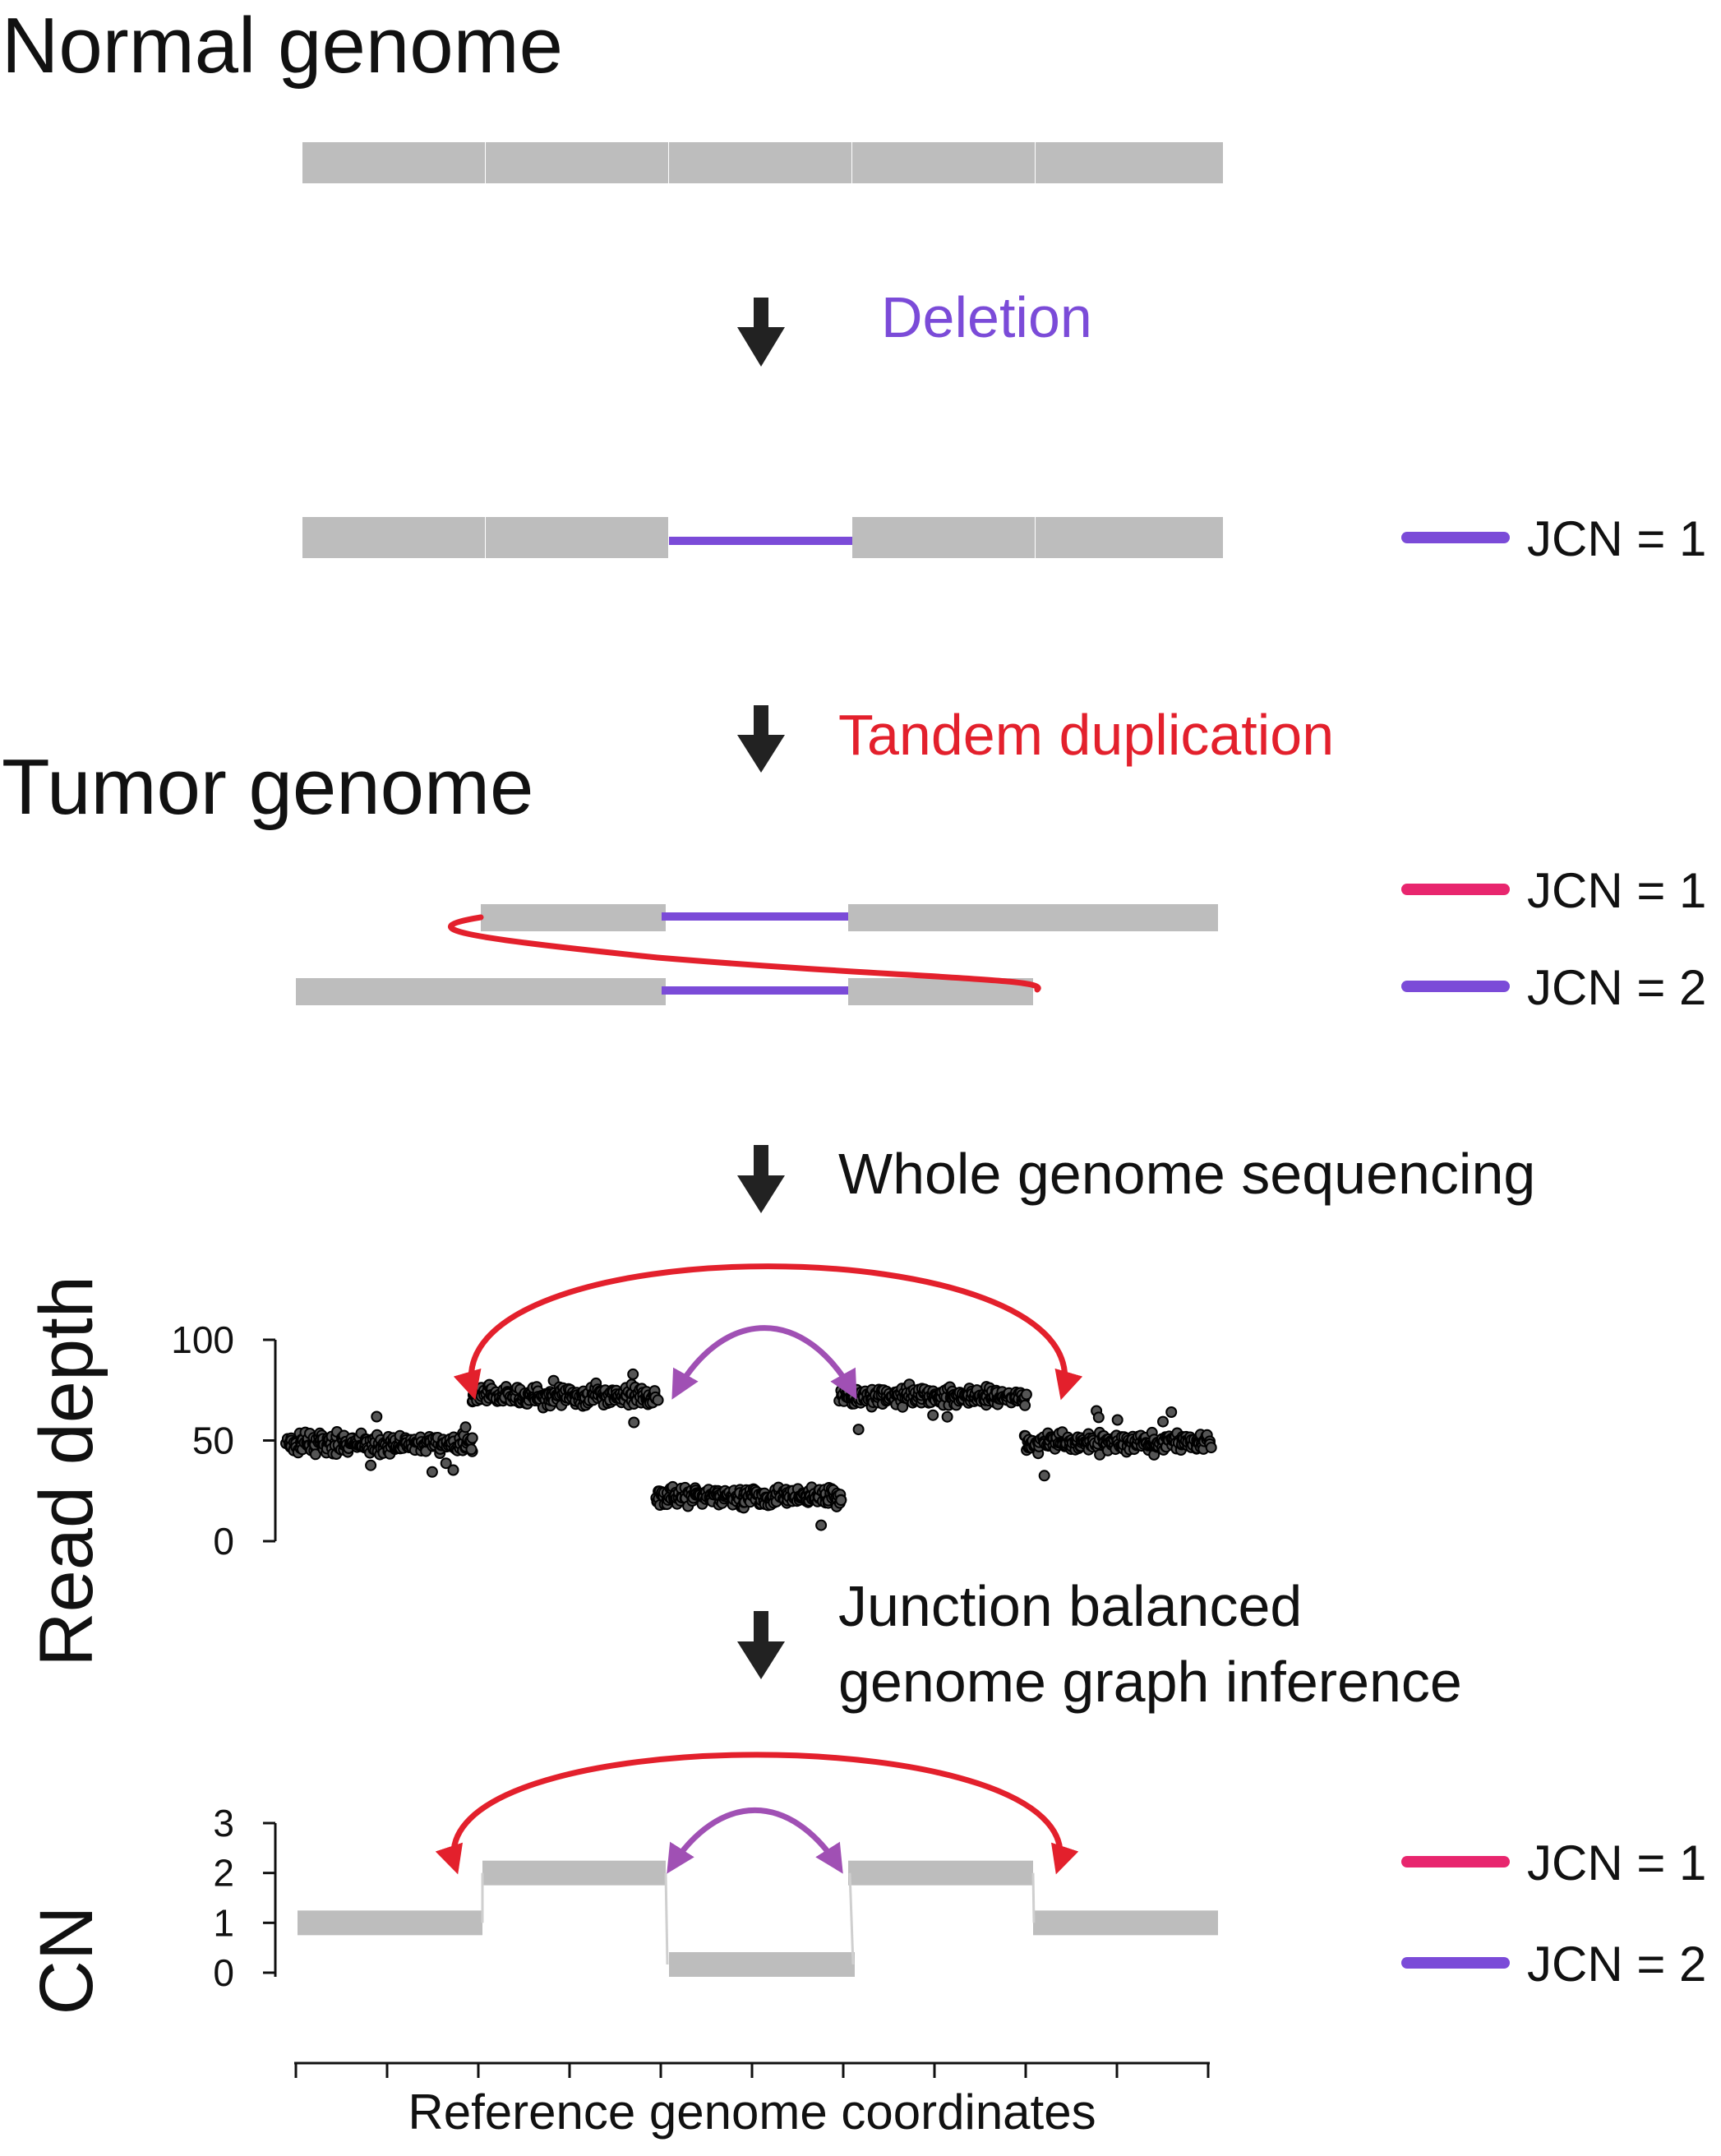  I want to click on tandem-duplication-step-label: Tandem duplication, so click(1086, 735).